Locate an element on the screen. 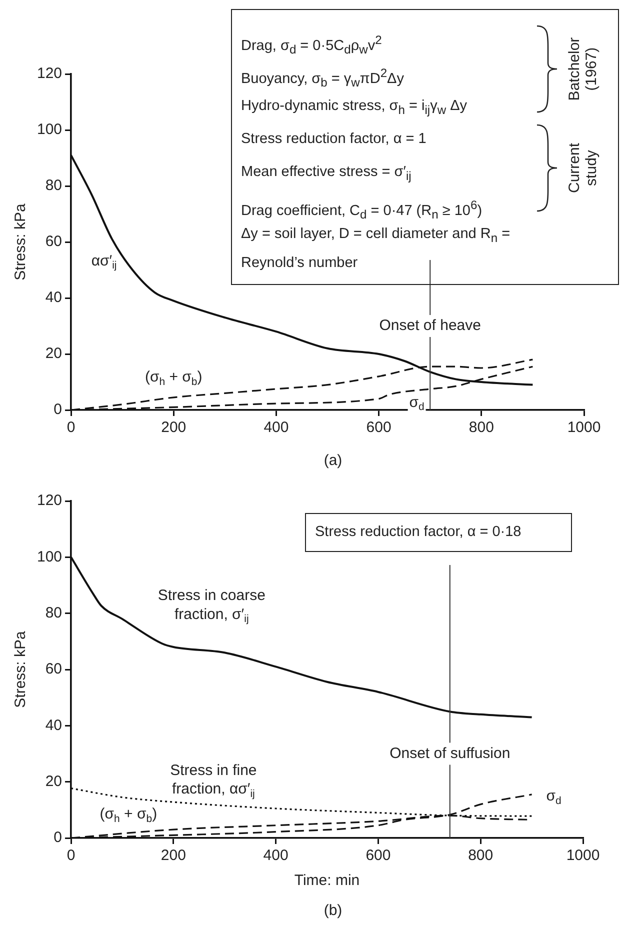 The height and width of the screenshot is (928, 622). x-axis-title: Time: min is located at coordinates (327, 881).